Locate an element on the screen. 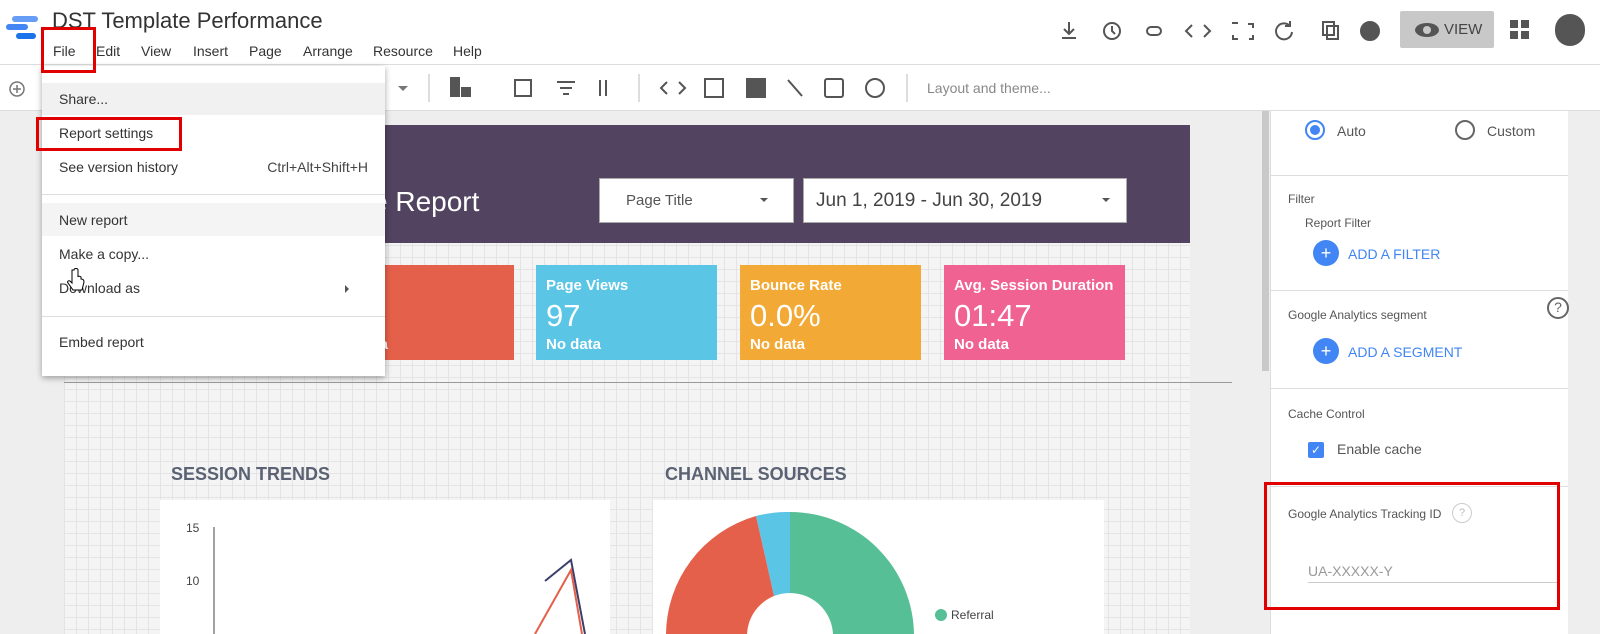 The height and width of the screenshot is (634, 1600). radio-label: Auto is located at coordinates (1351, 131).